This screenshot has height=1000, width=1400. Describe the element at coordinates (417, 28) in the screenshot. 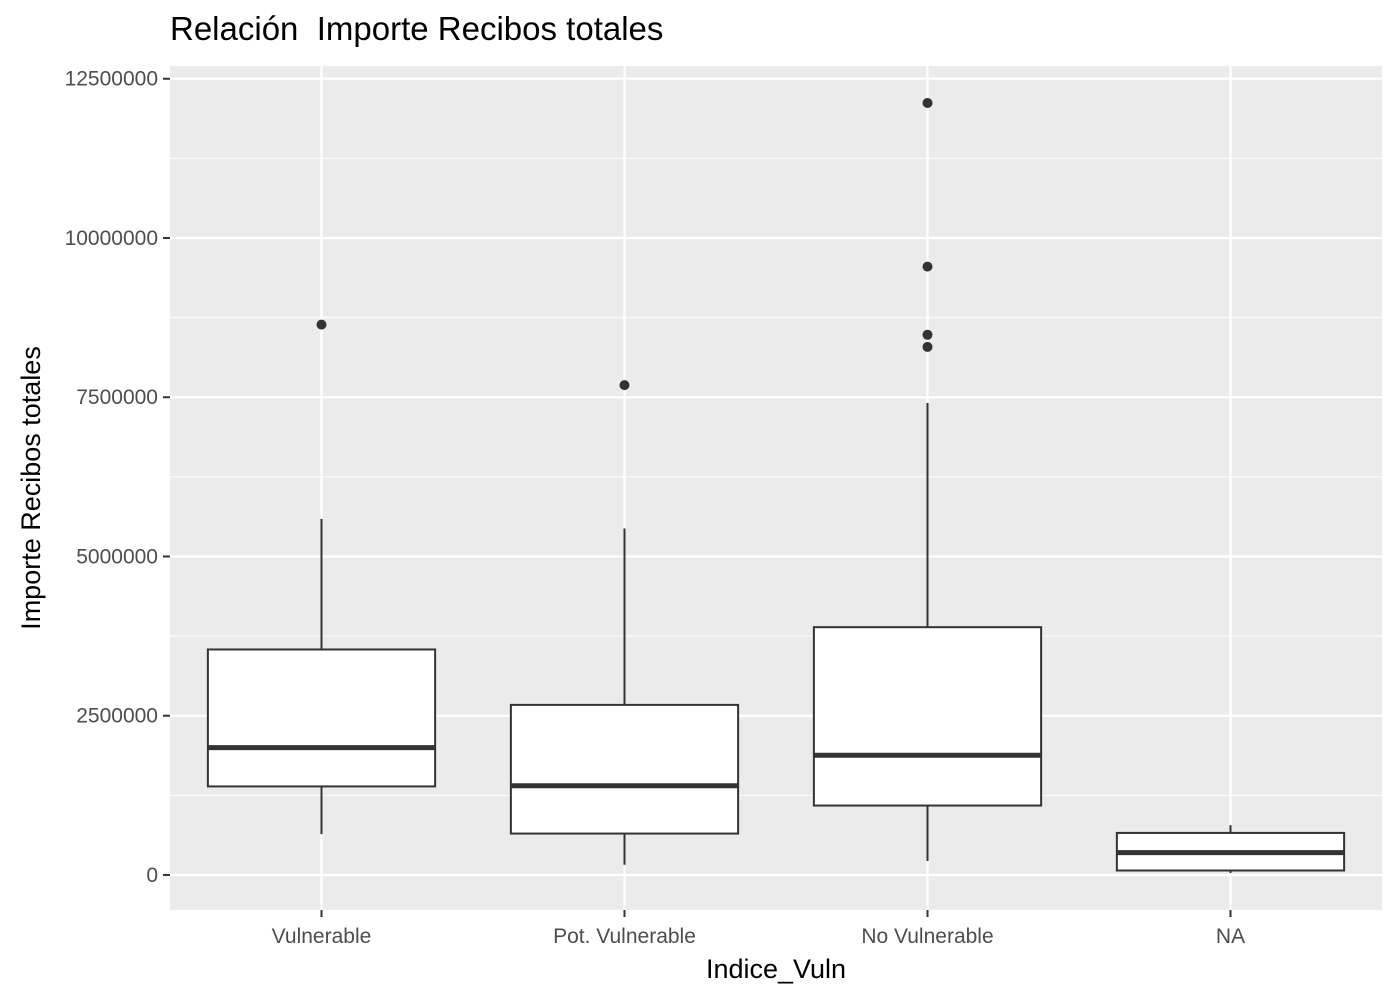

I see `chart-title: Relación Importe Recibos totales` at that location.